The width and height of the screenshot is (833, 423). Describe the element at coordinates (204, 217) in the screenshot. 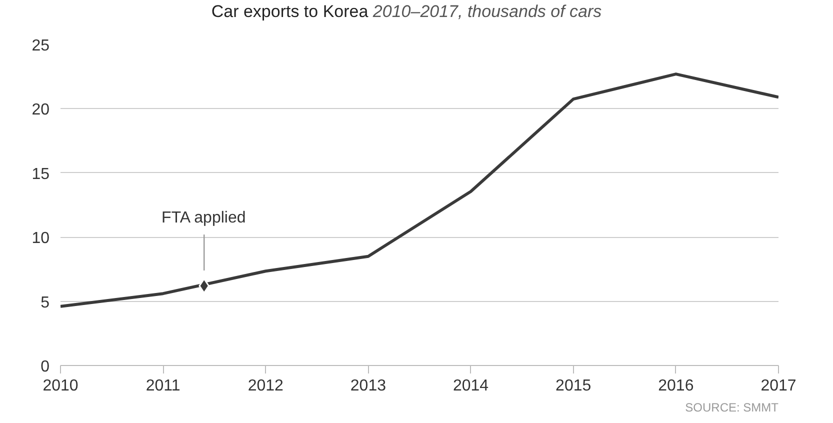

I see `text: FTA applied` at that location.